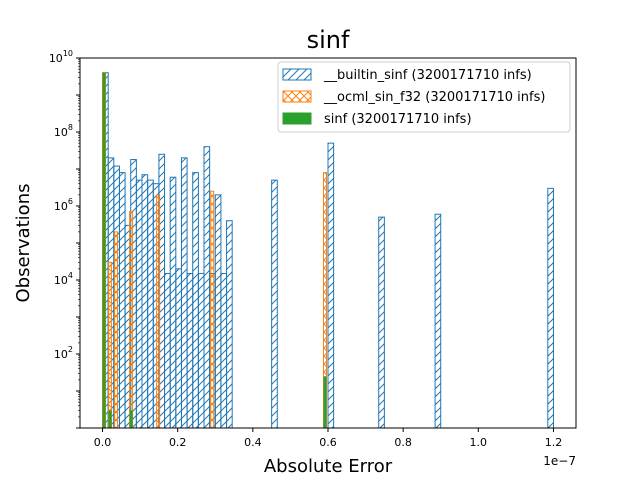 The image size is (640, 480). I want to click on x-tick-label: 0.8, so click(403, 442).